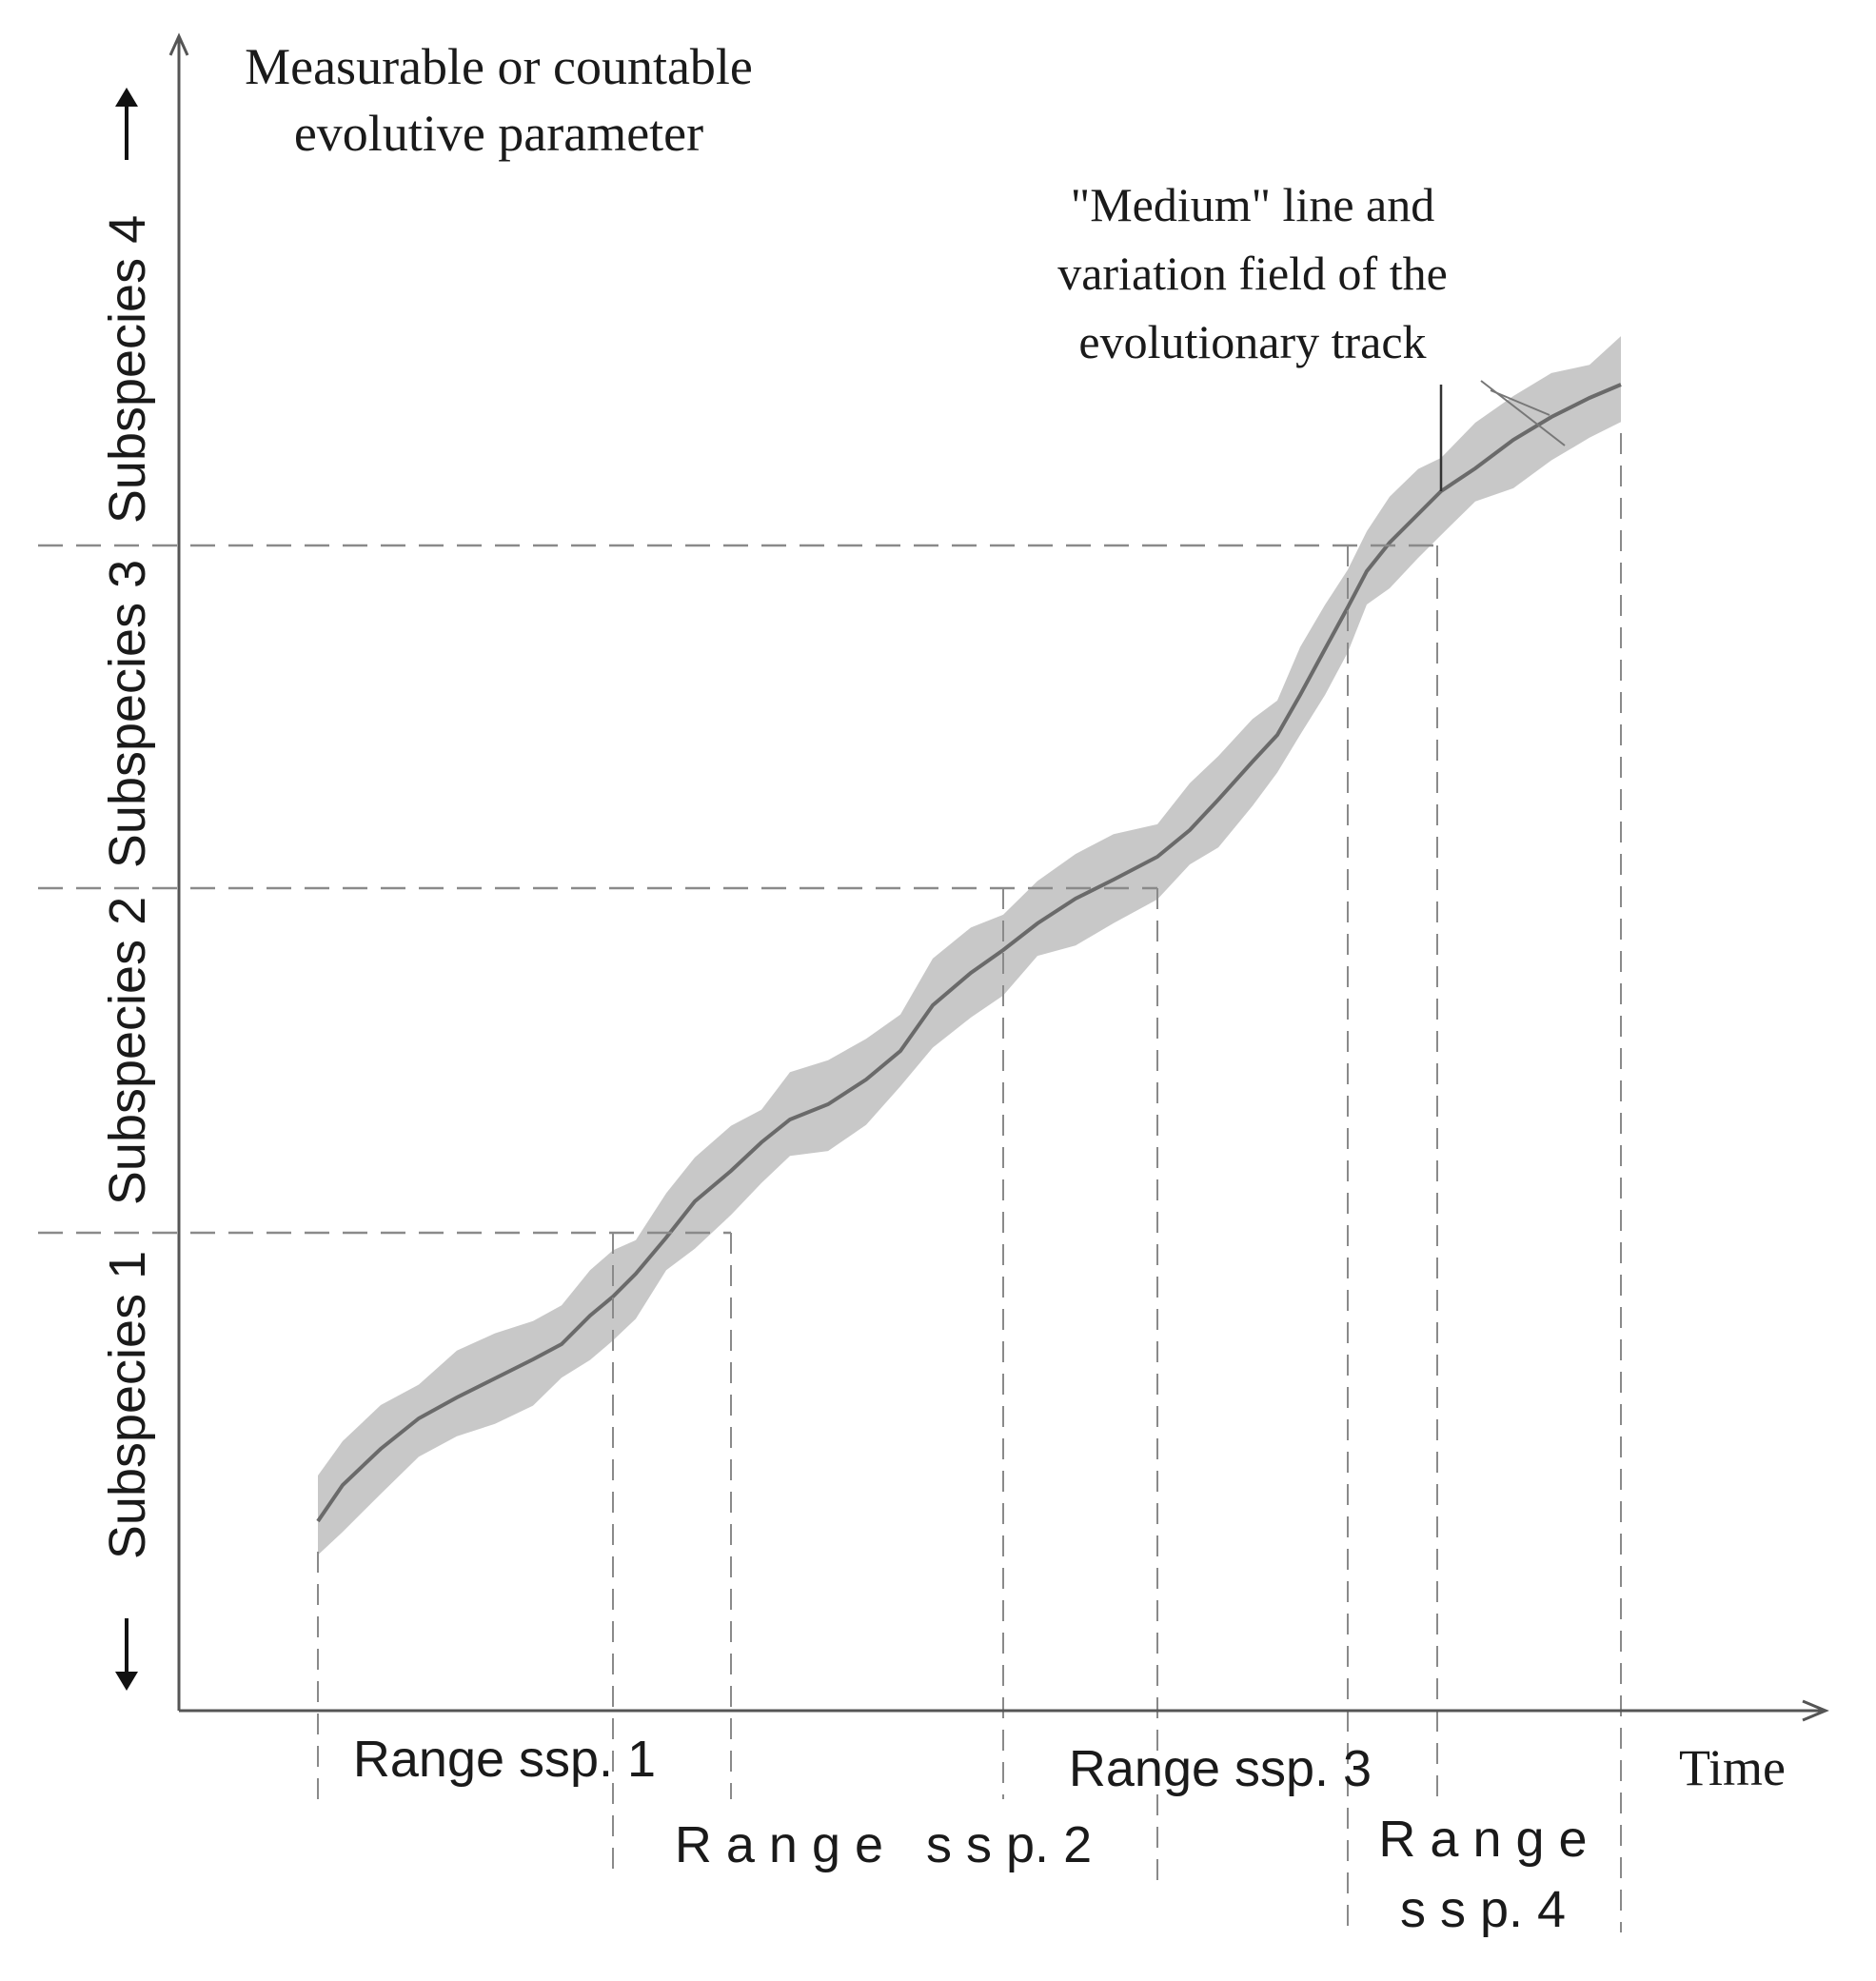 The image size is (1876, 1981). What do you see at coordinates (126, 124) in the screenshot?
I see `up-arrow-icon` at bounding box center [126, 124].